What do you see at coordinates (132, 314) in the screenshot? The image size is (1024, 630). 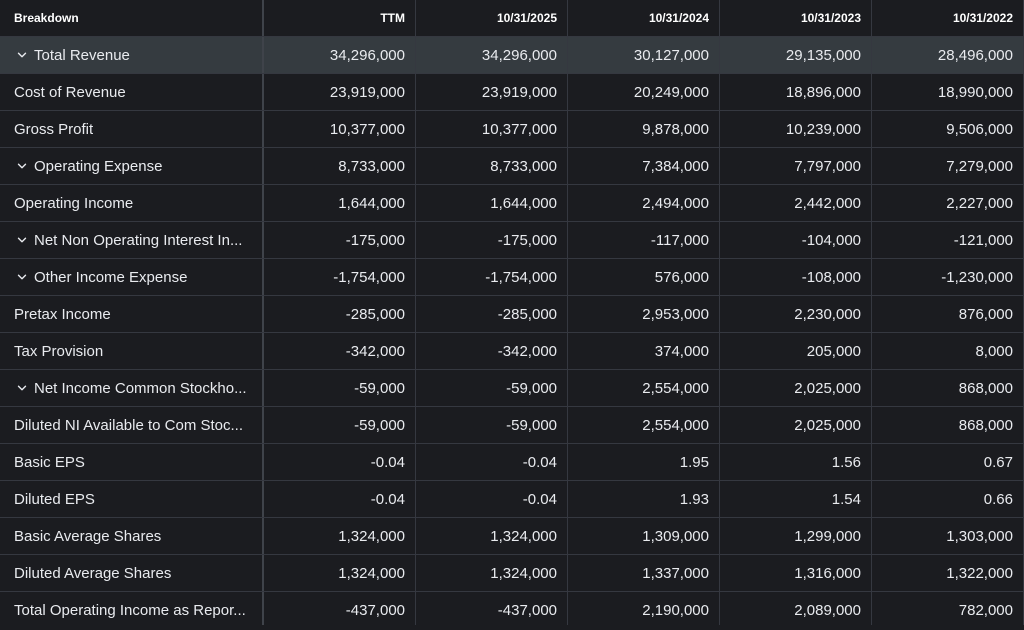 I see `row-label-cell: Pretax Income` at bounding box center [132, 314].